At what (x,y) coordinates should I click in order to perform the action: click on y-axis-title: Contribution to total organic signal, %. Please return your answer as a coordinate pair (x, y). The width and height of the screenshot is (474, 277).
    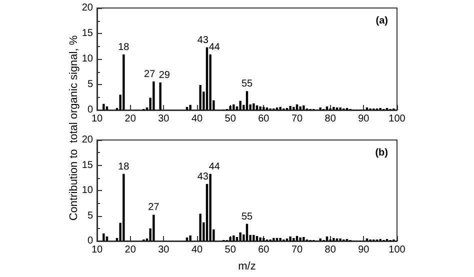
    Looking at the image, I should click on (74, 128).